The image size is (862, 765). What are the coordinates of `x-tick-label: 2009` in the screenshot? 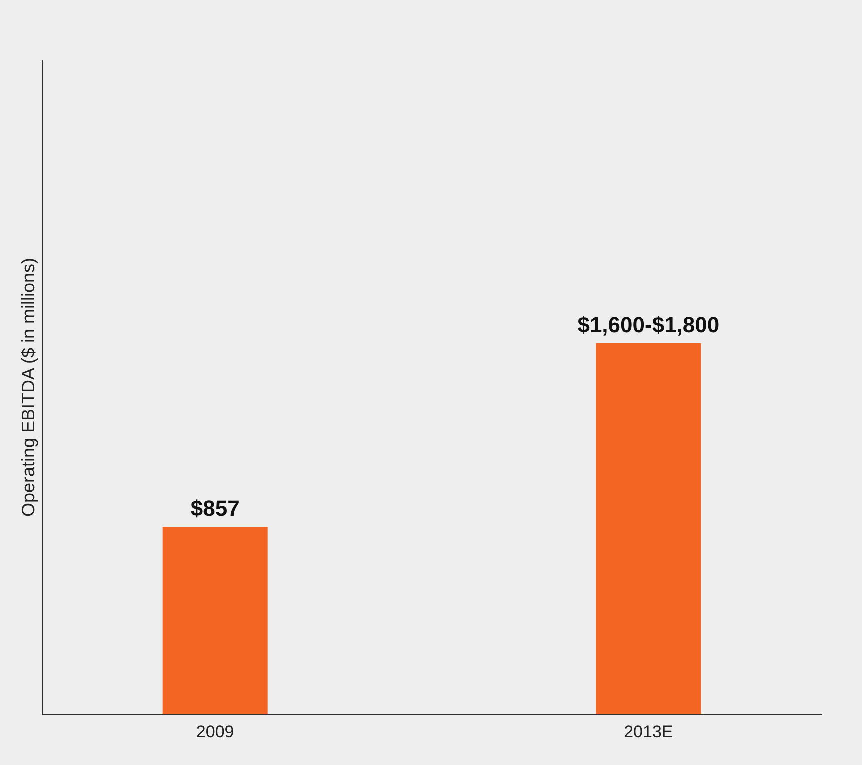 It's located at (215, 732).